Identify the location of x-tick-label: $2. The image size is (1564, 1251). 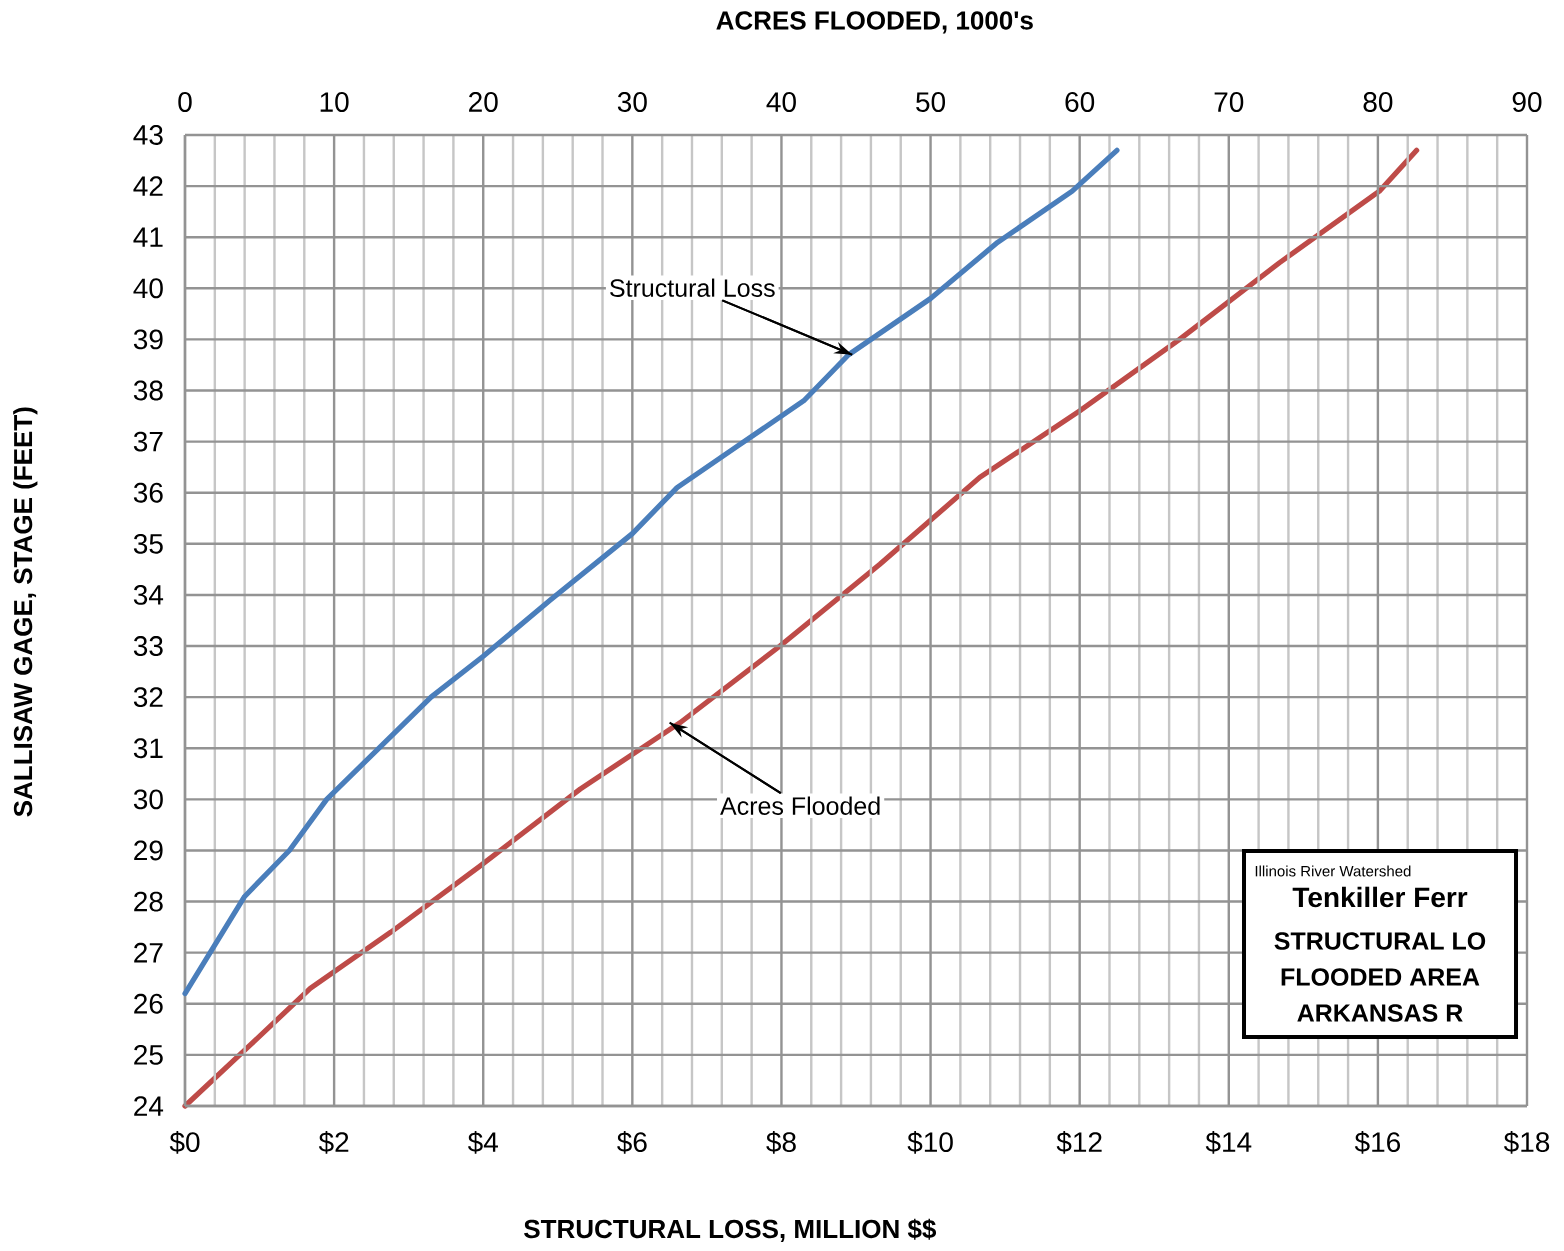
(333, 1142).